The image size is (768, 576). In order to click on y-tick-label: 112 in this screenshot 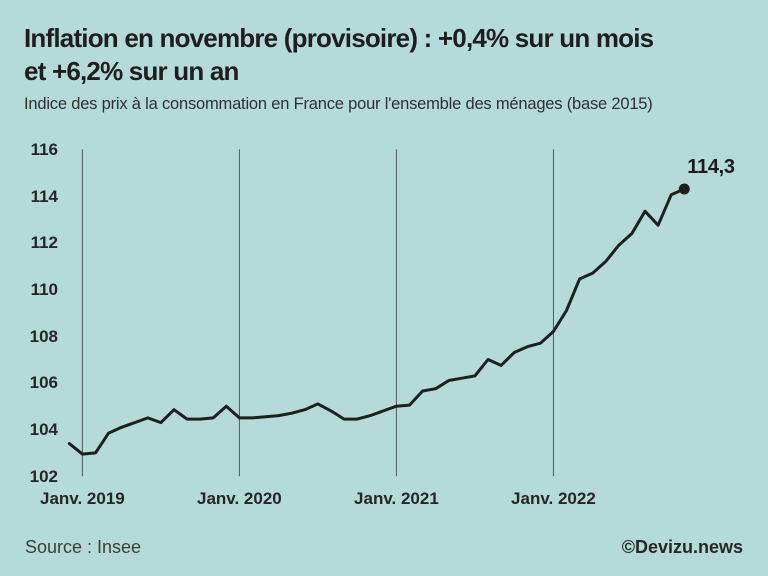, I will do `click(44, 243)`.